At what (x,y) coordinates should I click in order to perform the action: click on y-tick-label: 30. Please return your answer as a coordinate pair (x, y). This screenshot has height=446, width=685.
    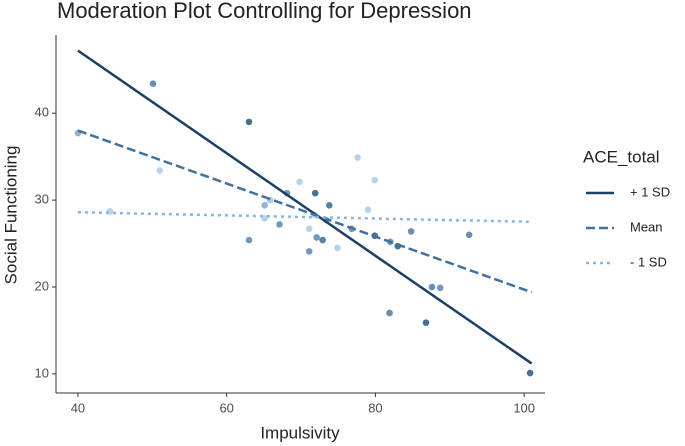
    Looking at the image, I should click on (42, 199).